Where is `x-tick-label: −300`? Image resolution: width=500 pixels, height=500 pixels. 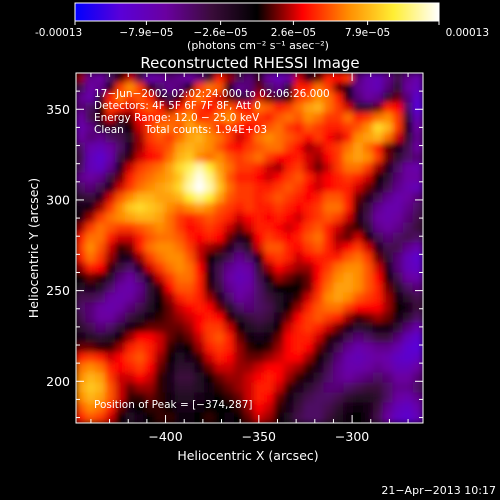 x-tick-label: −300 is located at coordinates (352, 436).